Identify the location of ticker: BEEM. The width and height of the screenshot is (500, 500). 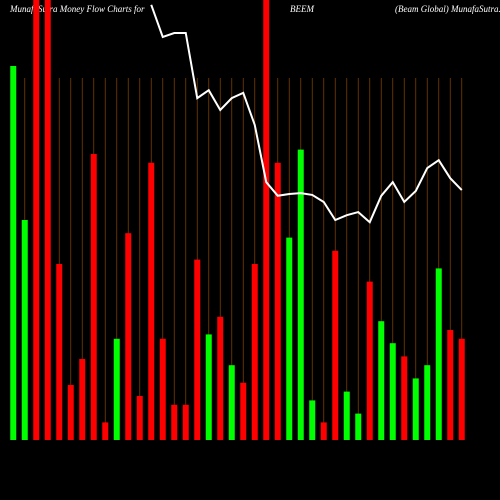
(302, 9).